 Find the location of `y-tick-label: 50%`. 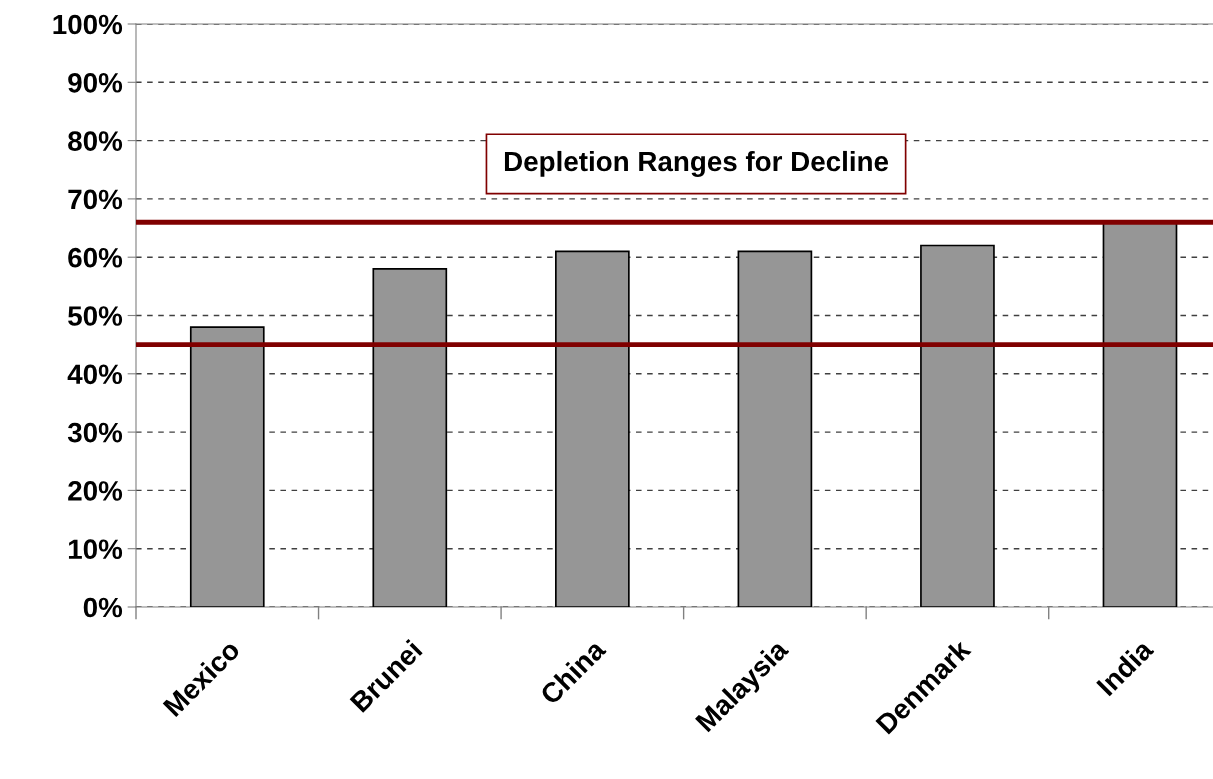

y-tick-label: 50% is located at coordinates (95, 316).